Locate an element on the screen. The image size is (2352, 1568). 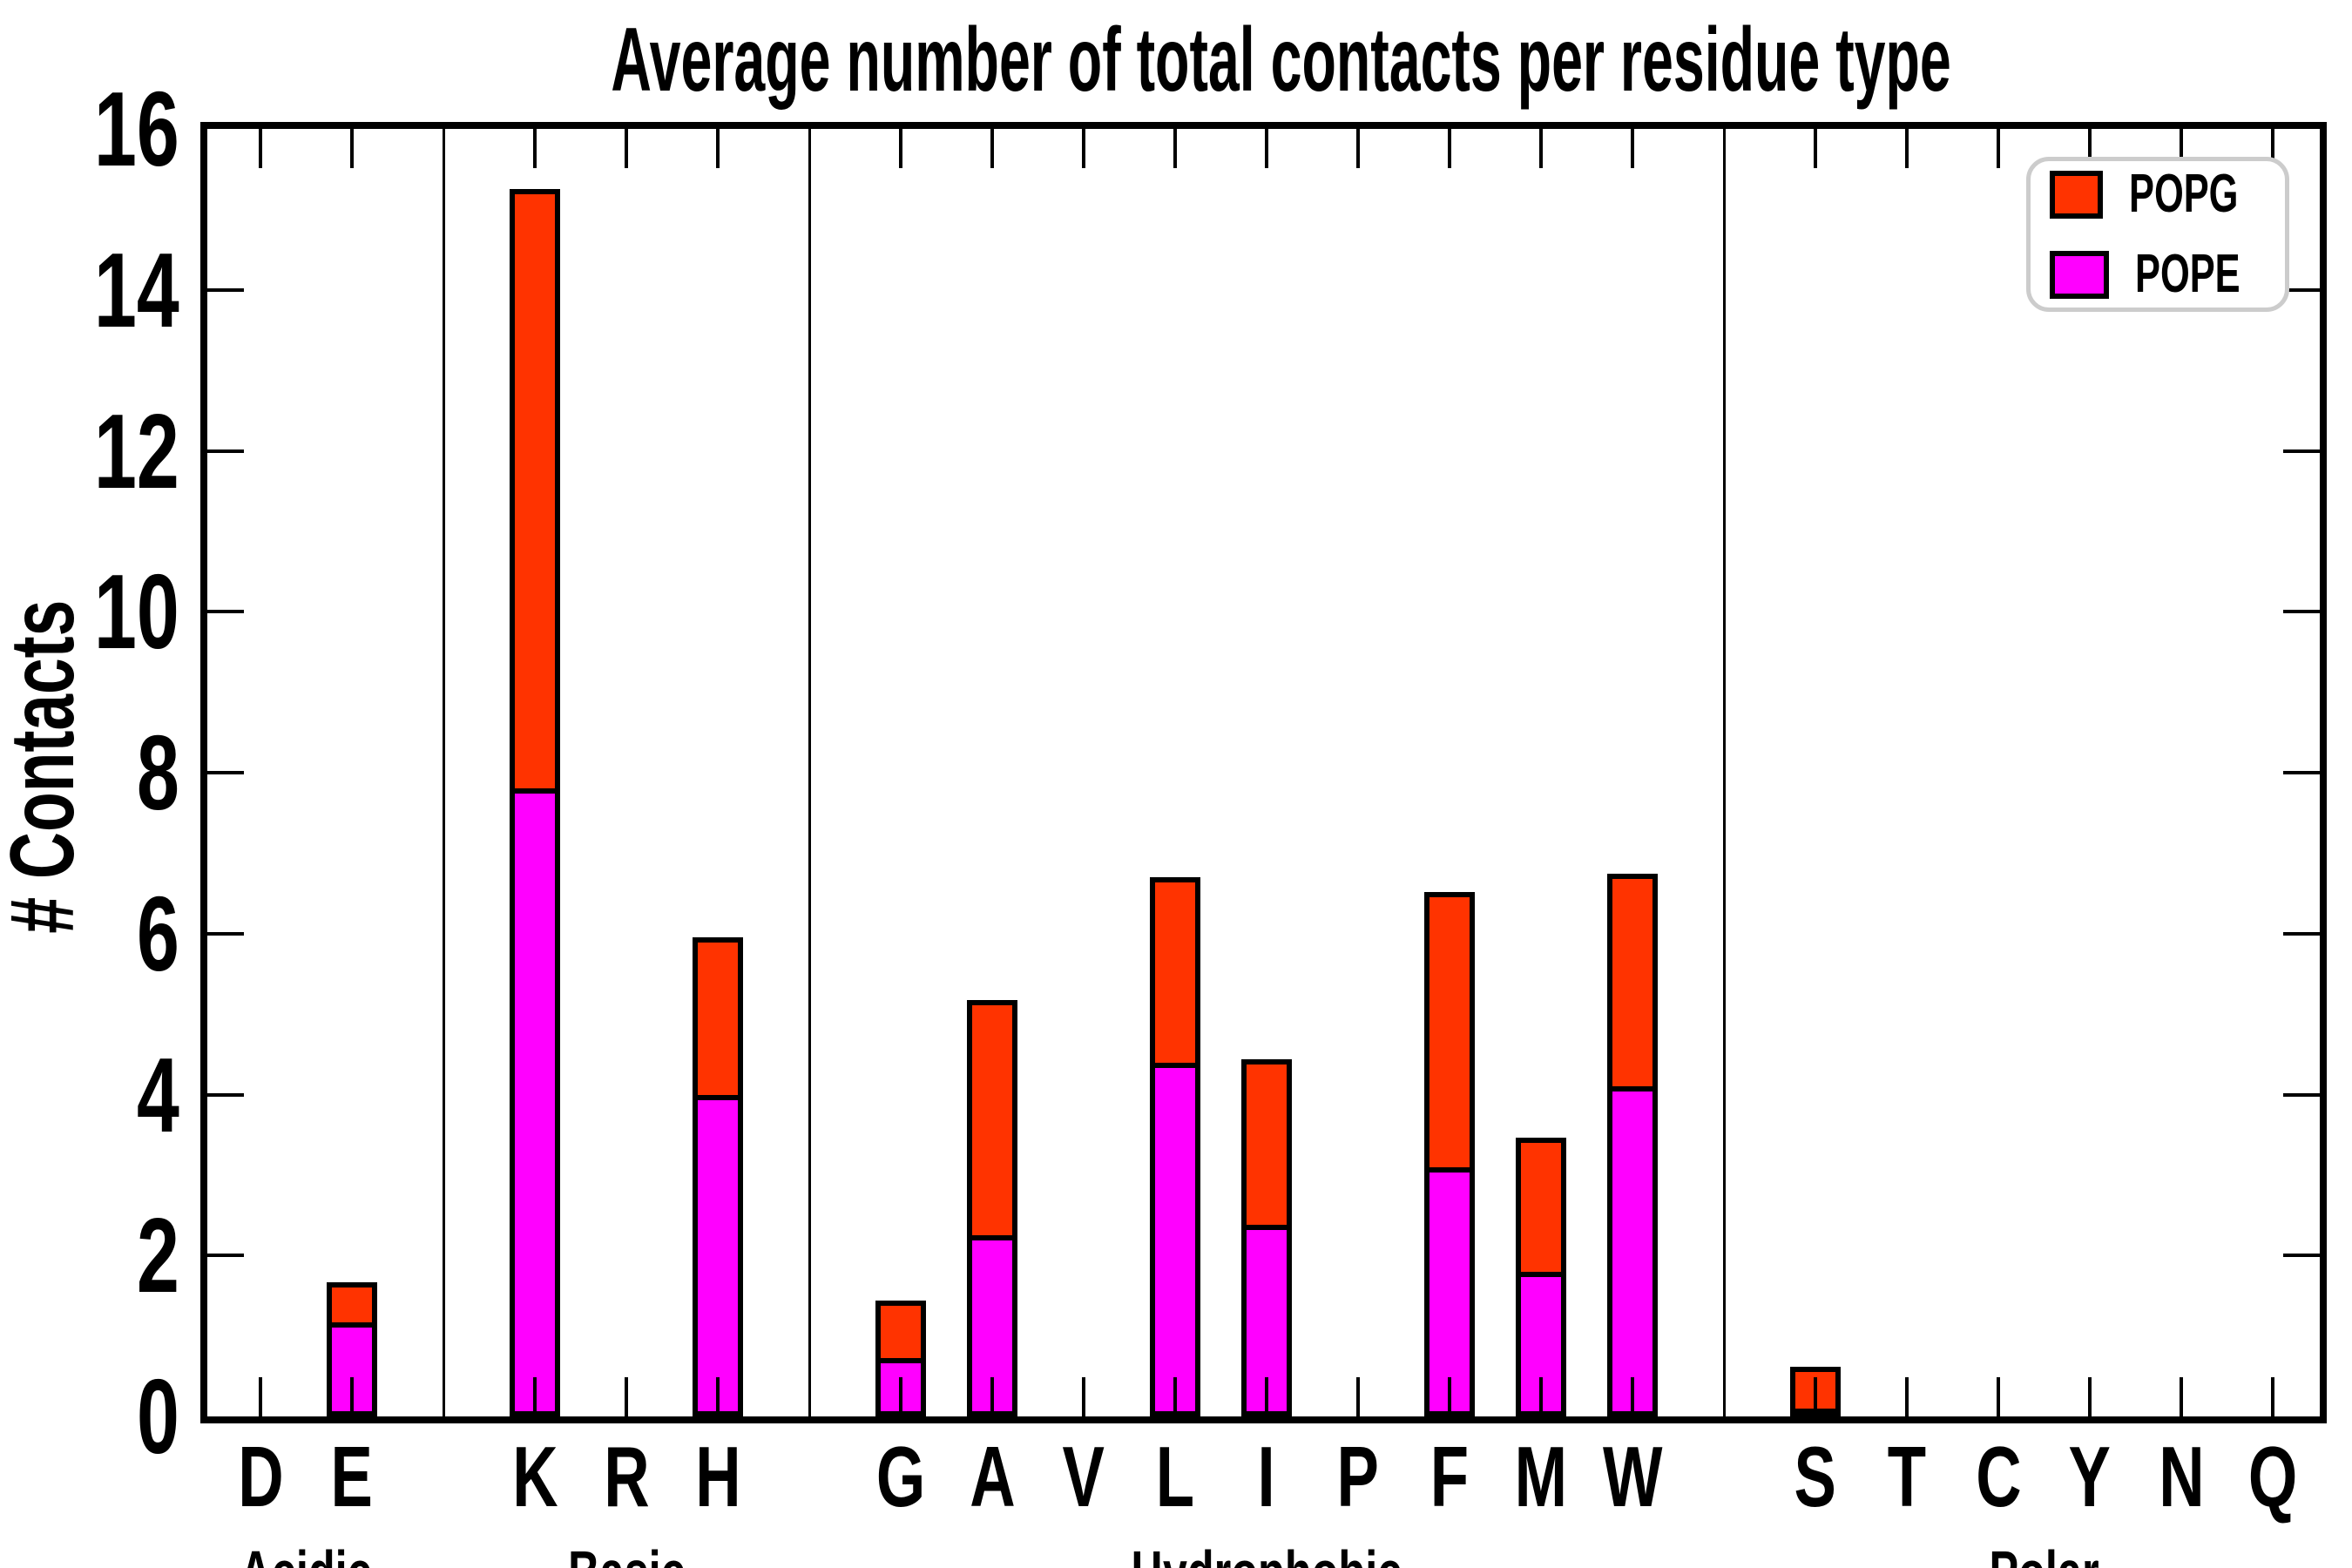
x-tick-label-text: R is located at coordinates (626, 1477).